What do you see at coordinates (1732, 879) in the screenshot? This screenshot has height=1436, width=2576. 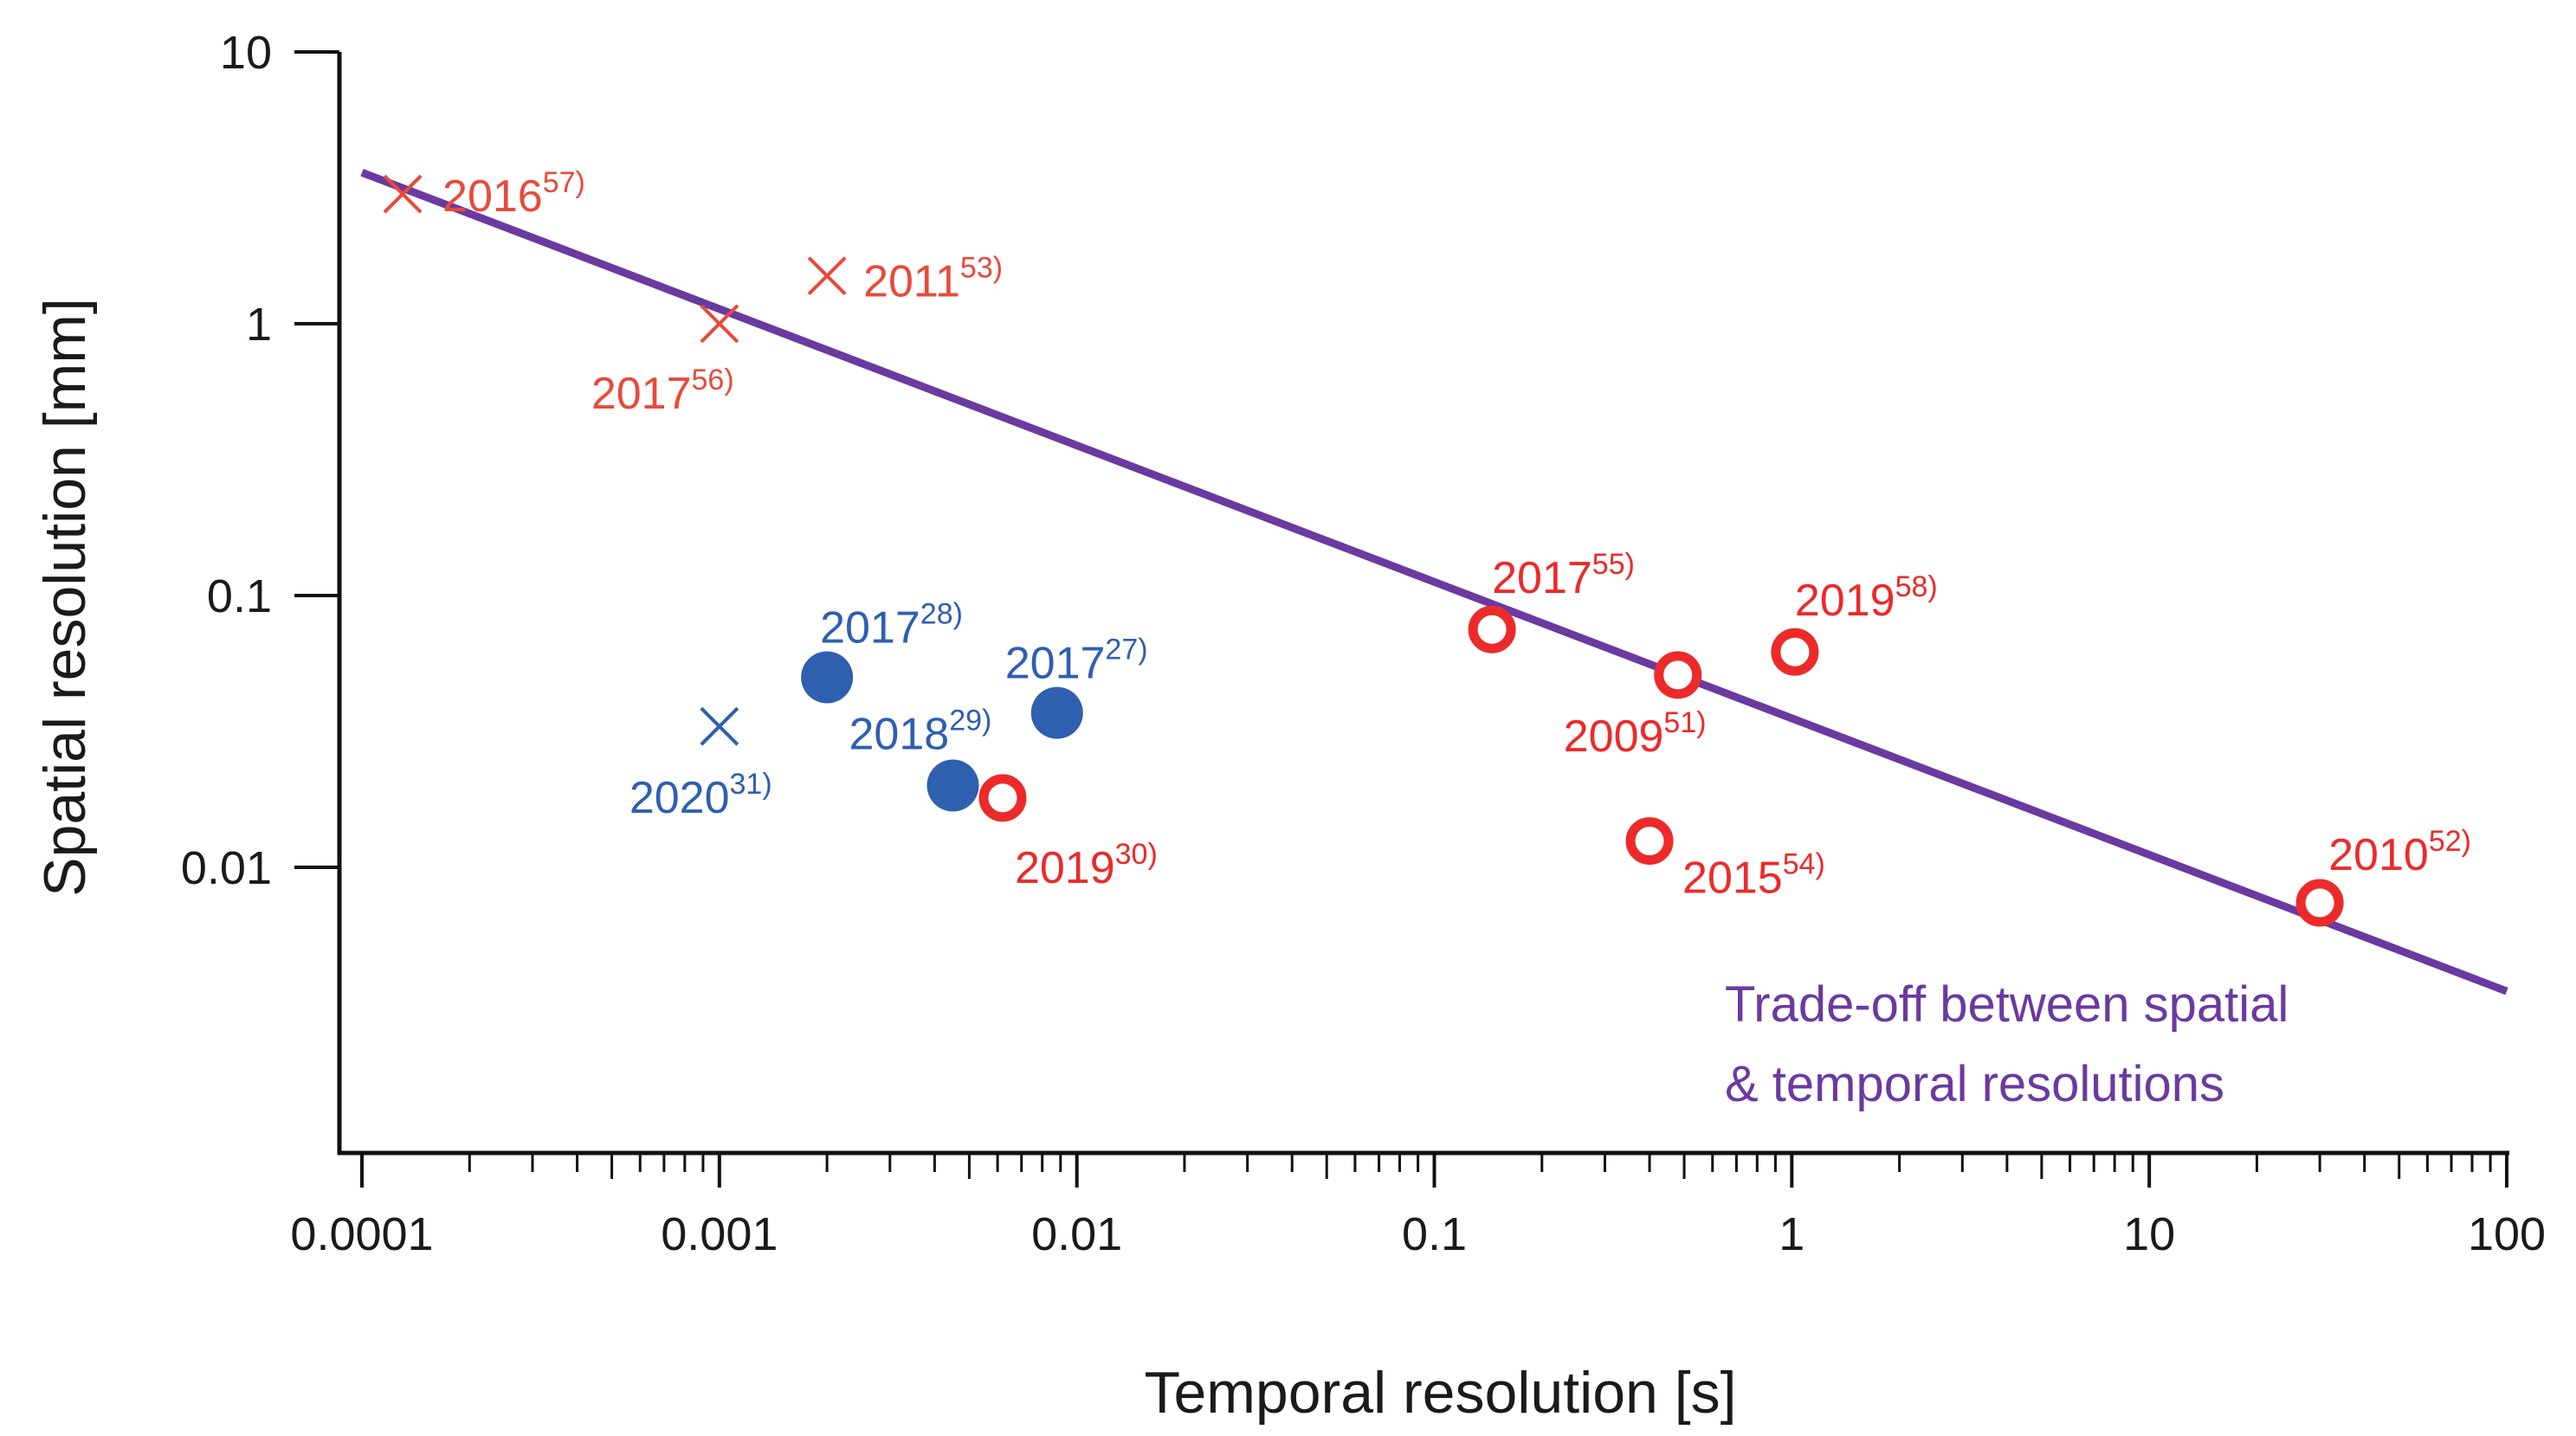 I see `point-year: 2015` at bounding box center [1732, 879].